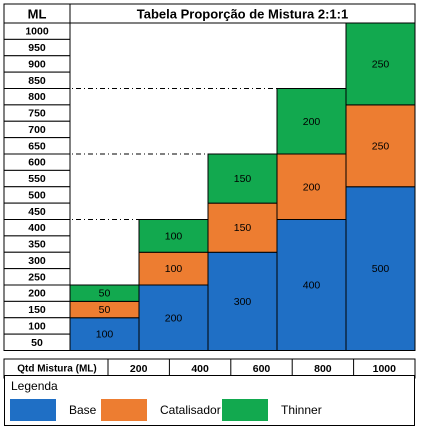 The image size is (425, 430). I want to click on legend-item-base: Base, so click(53, 410).